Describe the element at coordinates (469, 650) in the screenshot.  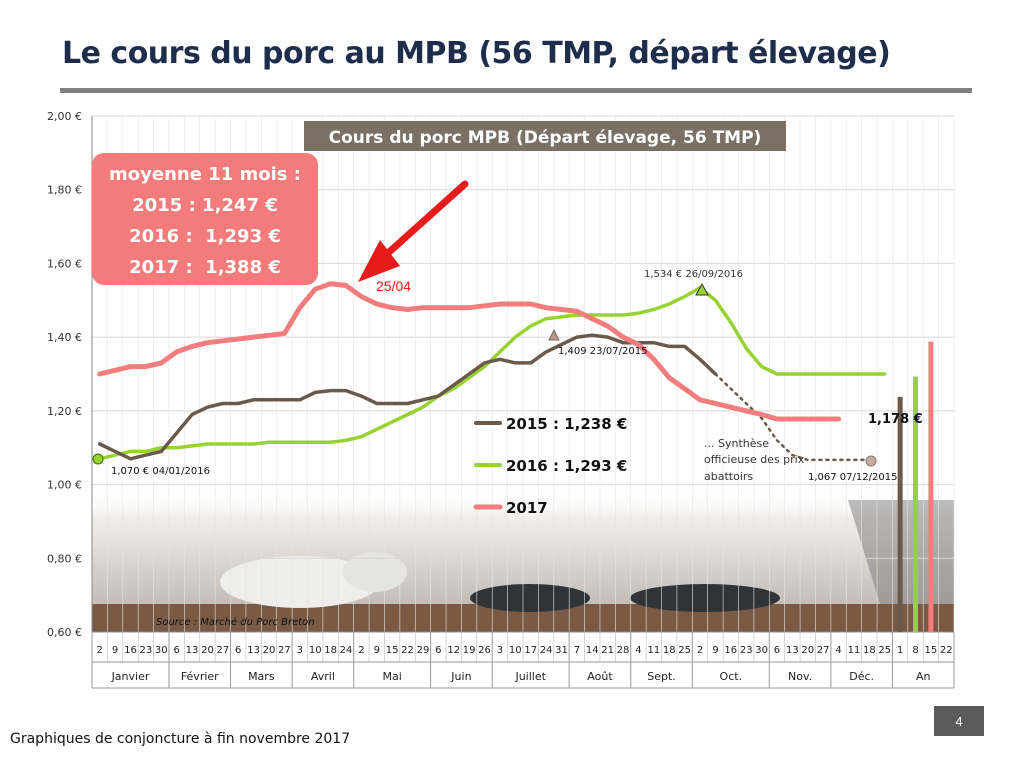
I see `x-tick-label: 19` at that location.